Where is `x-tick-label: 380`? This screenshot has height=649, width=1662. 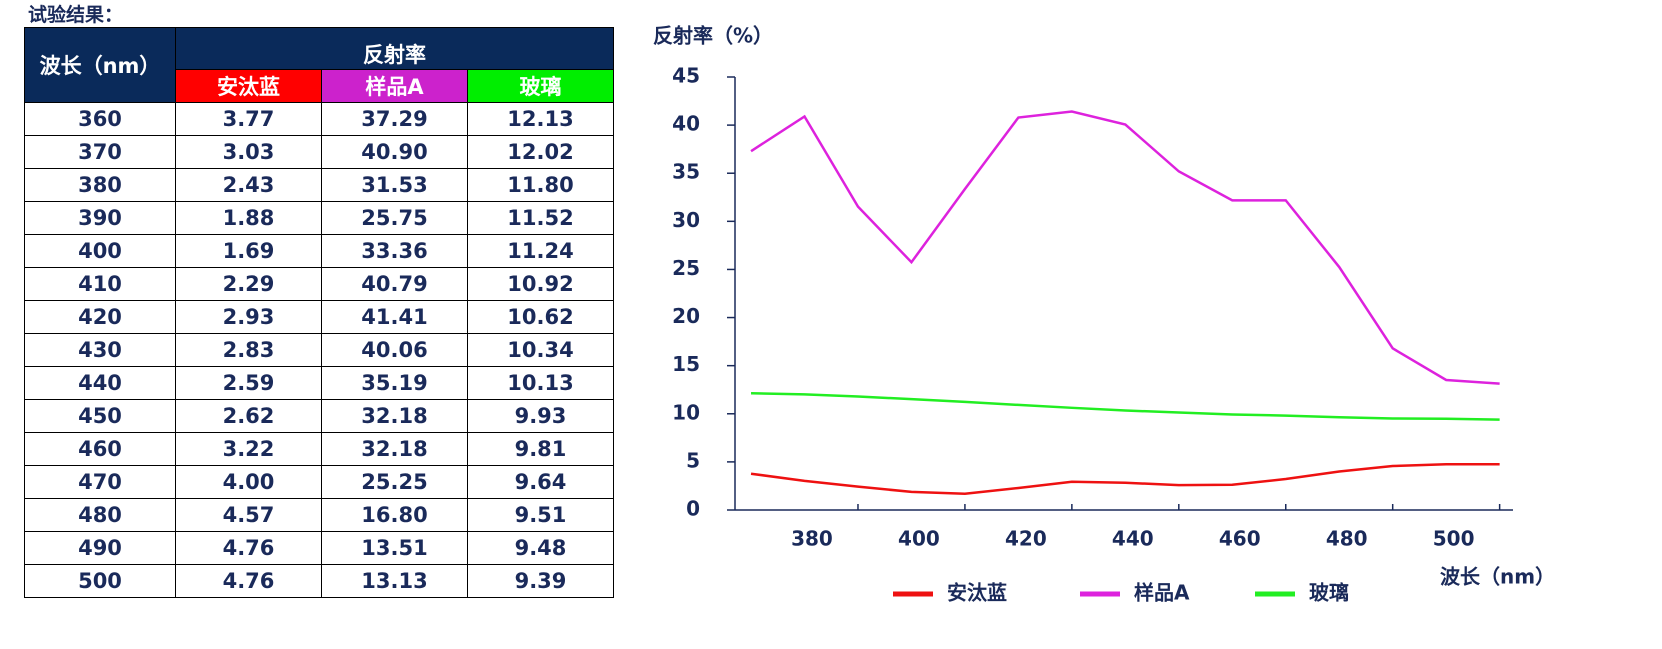 x-tick-label: 380 is located at coordinates (812, 539).